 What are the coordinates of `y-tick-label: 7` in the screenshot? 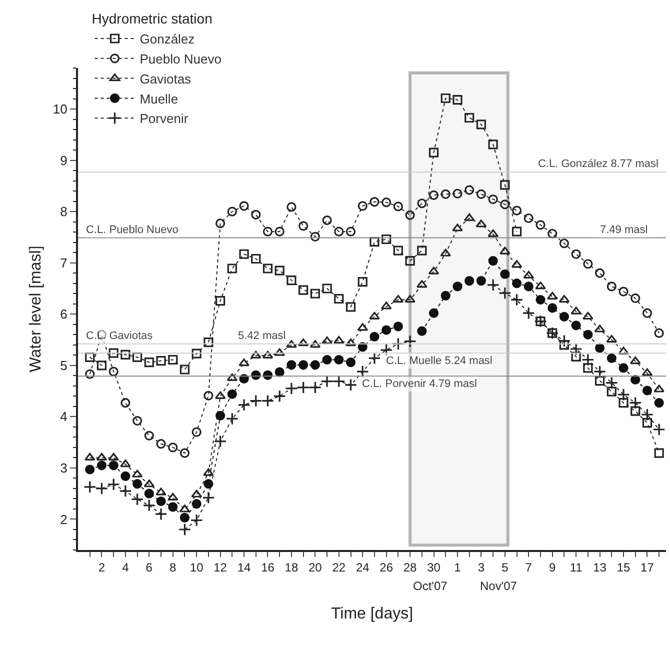 It's located at (64, 262).